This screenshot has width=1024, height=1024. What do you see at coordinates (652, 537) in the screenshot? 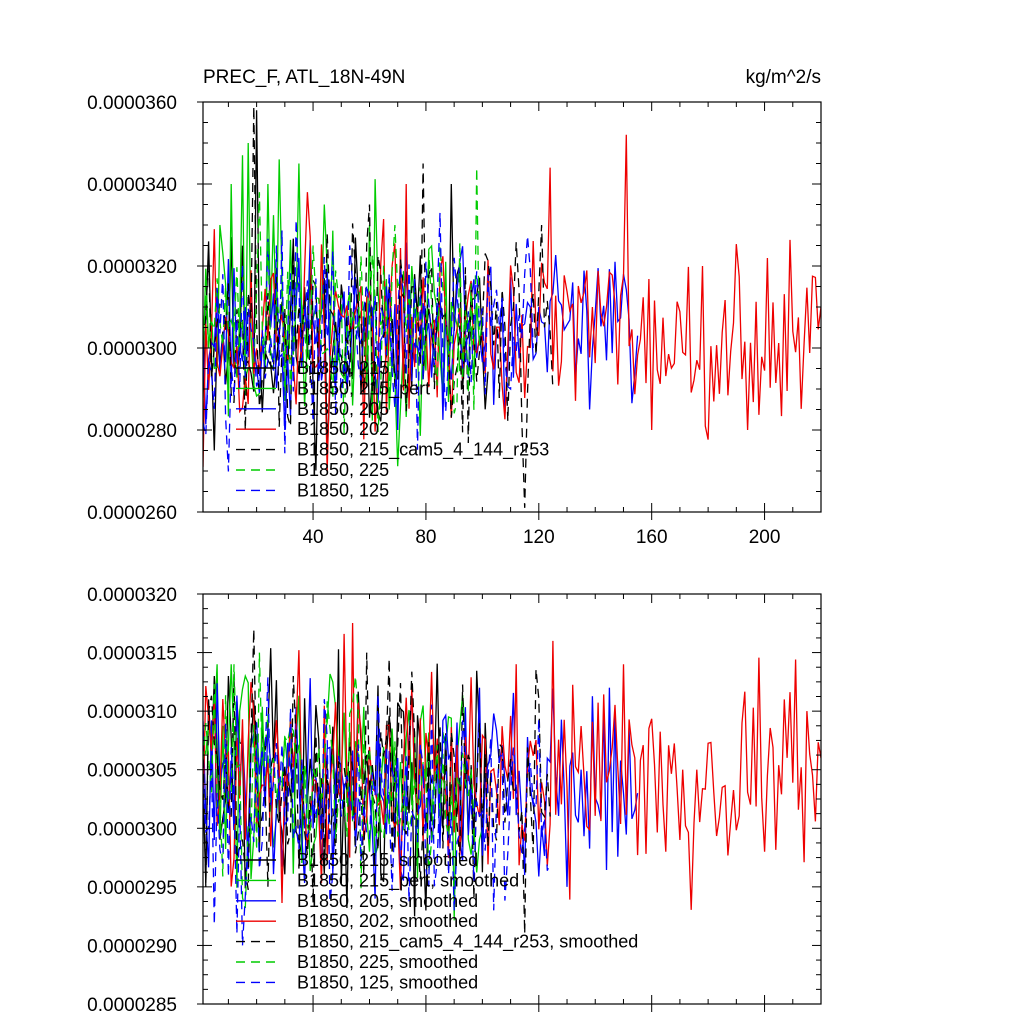
I see `x-tick-label: 160` at bounding box center [652, 537].